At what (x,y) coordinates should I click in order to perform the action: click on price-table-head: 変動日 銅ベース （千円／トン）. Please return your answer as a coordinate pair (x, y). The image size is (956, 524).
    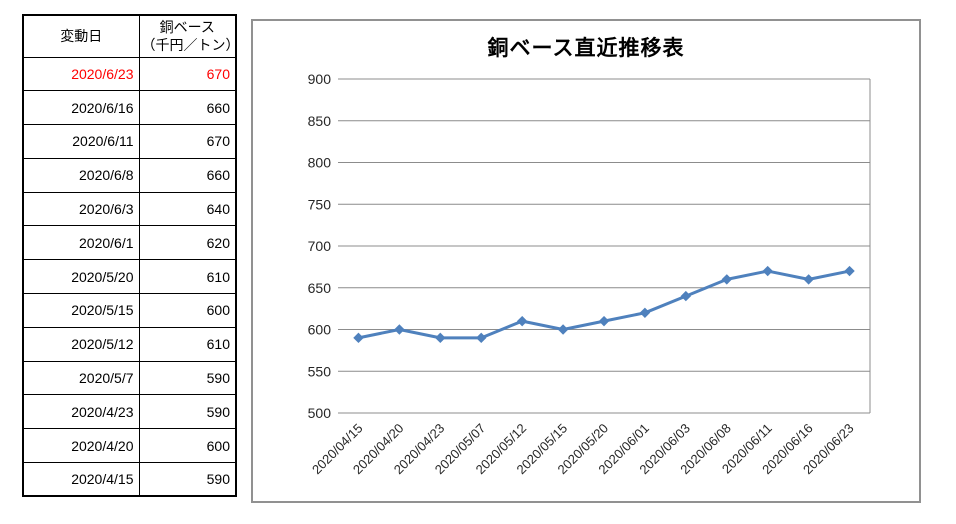
    Looking at the image, I should click on (131, 36).